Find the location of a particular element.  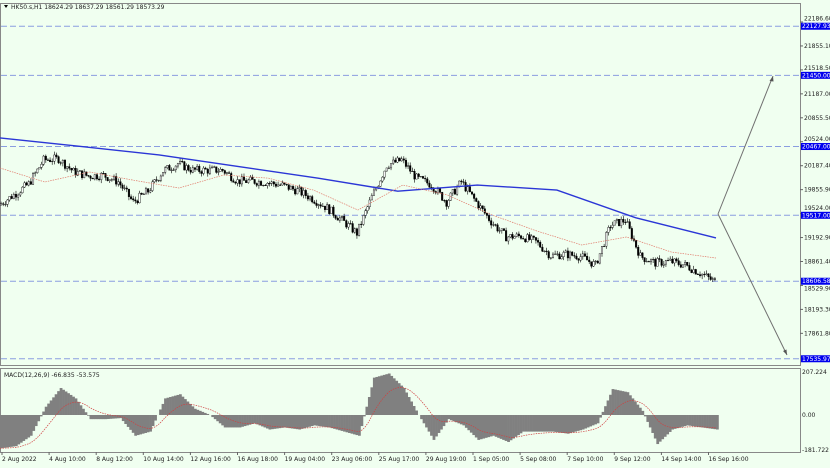

collapse-triangle-icon is located at coordinates (6, 6).